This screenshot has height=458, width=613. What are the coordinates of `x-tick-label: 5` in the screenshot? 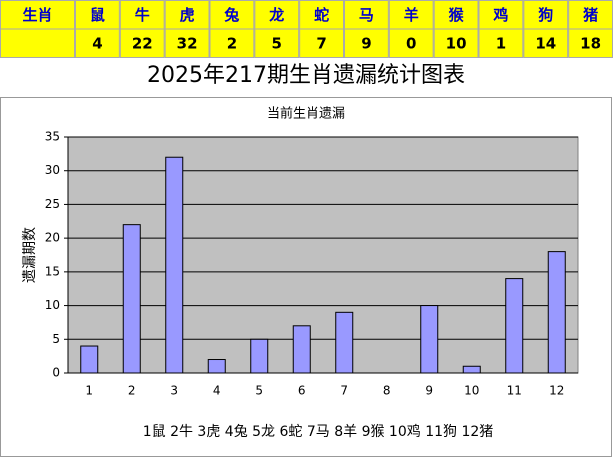 It's located at (259, 391).